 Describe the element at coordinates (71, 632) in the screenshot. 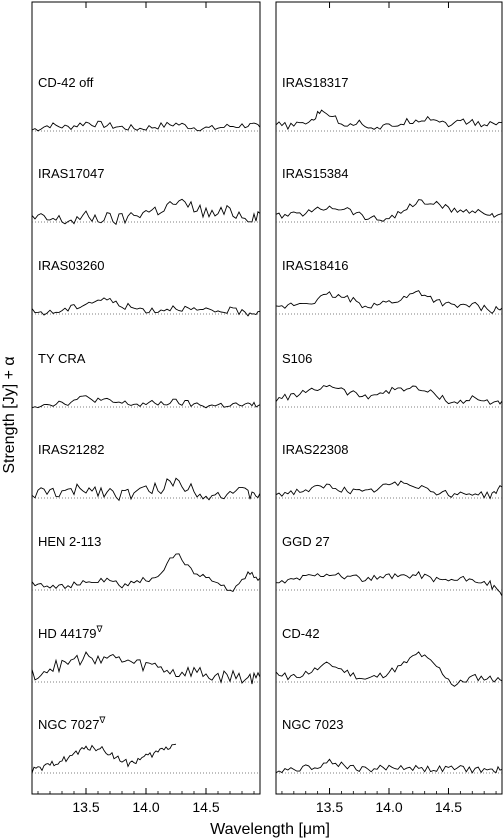

I see `series-label: HD 44179∇` at that location.